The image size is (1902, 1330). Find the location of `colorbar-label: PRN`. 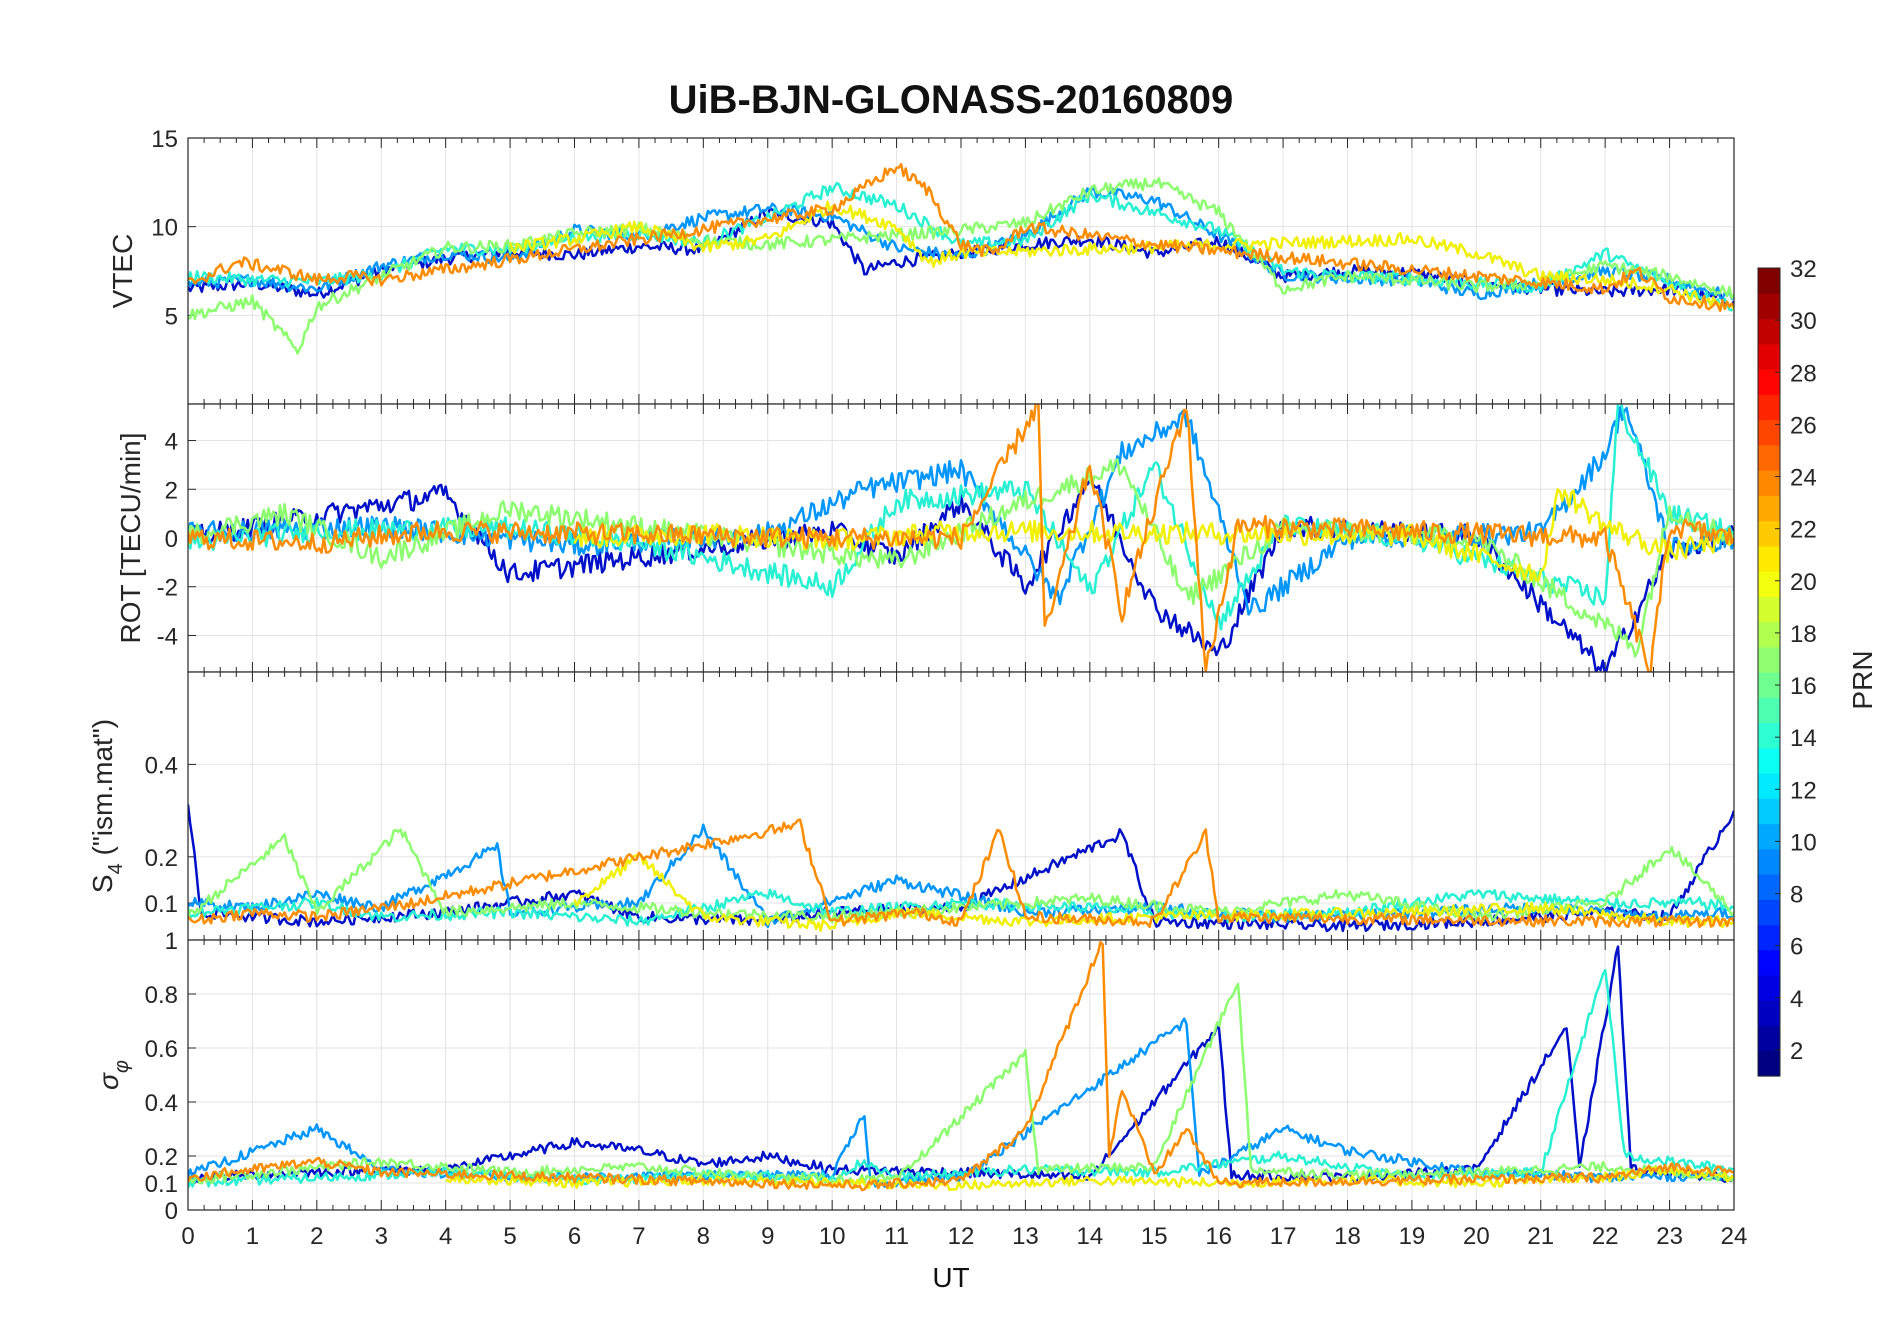

colorbar-label: PRN is located at coordinates (1862, 679).